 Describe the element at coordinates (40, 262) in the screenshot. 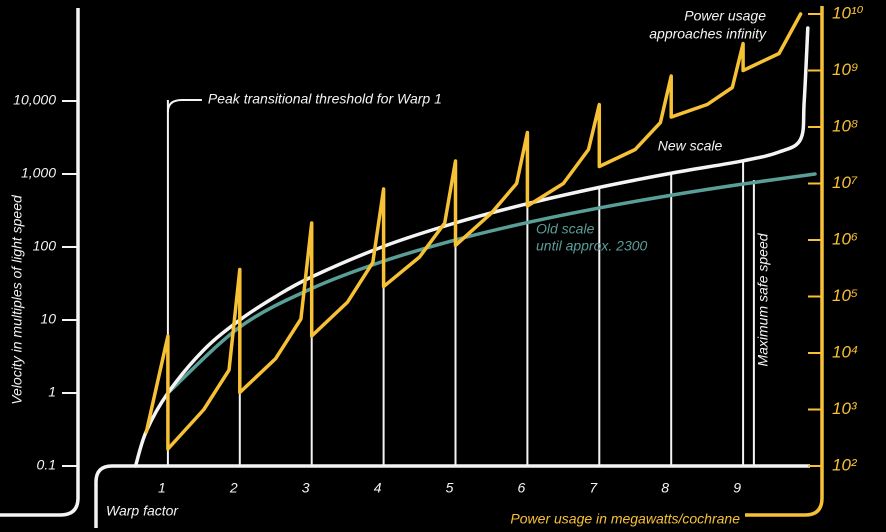

I see `y-axis` at that location.